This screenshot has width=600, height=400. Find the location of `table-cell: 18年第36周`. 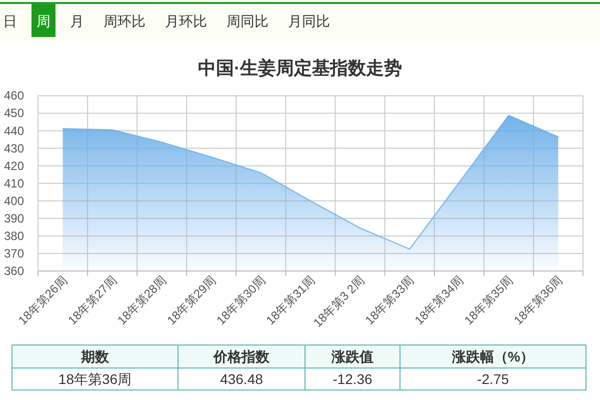

table-cell: 18年第36周 is located at coordinates (95, 379).